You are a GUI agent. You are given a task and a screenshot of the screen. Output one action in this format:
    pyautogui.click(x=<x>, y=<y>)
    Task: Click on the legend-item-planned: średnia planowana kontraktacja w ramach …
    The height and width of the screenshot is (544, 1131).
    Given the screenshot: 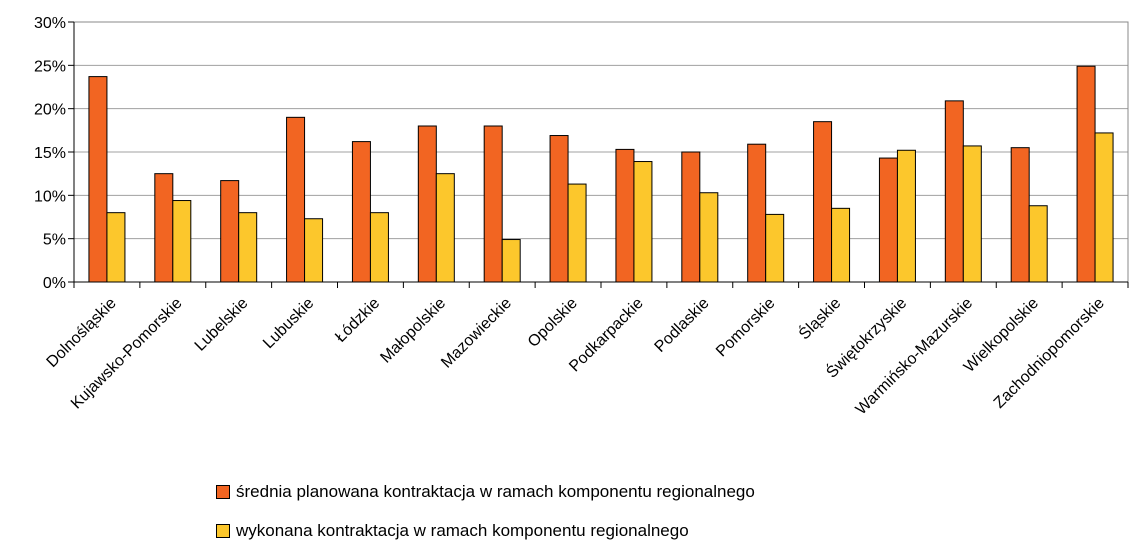 What is the action you would take?
    pyautogui.click(x=485, y=492)
    